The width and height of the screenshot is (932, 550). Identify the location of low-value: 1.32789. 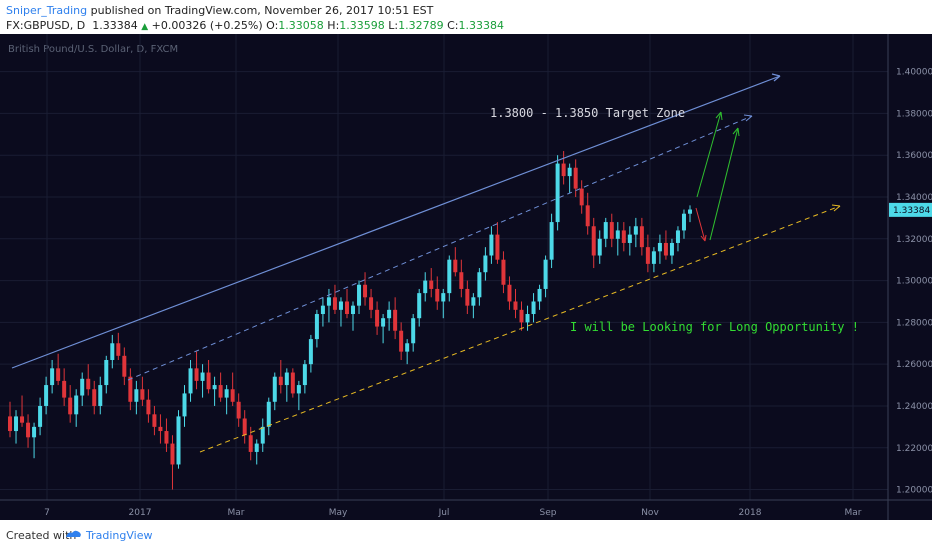
(421, 25).